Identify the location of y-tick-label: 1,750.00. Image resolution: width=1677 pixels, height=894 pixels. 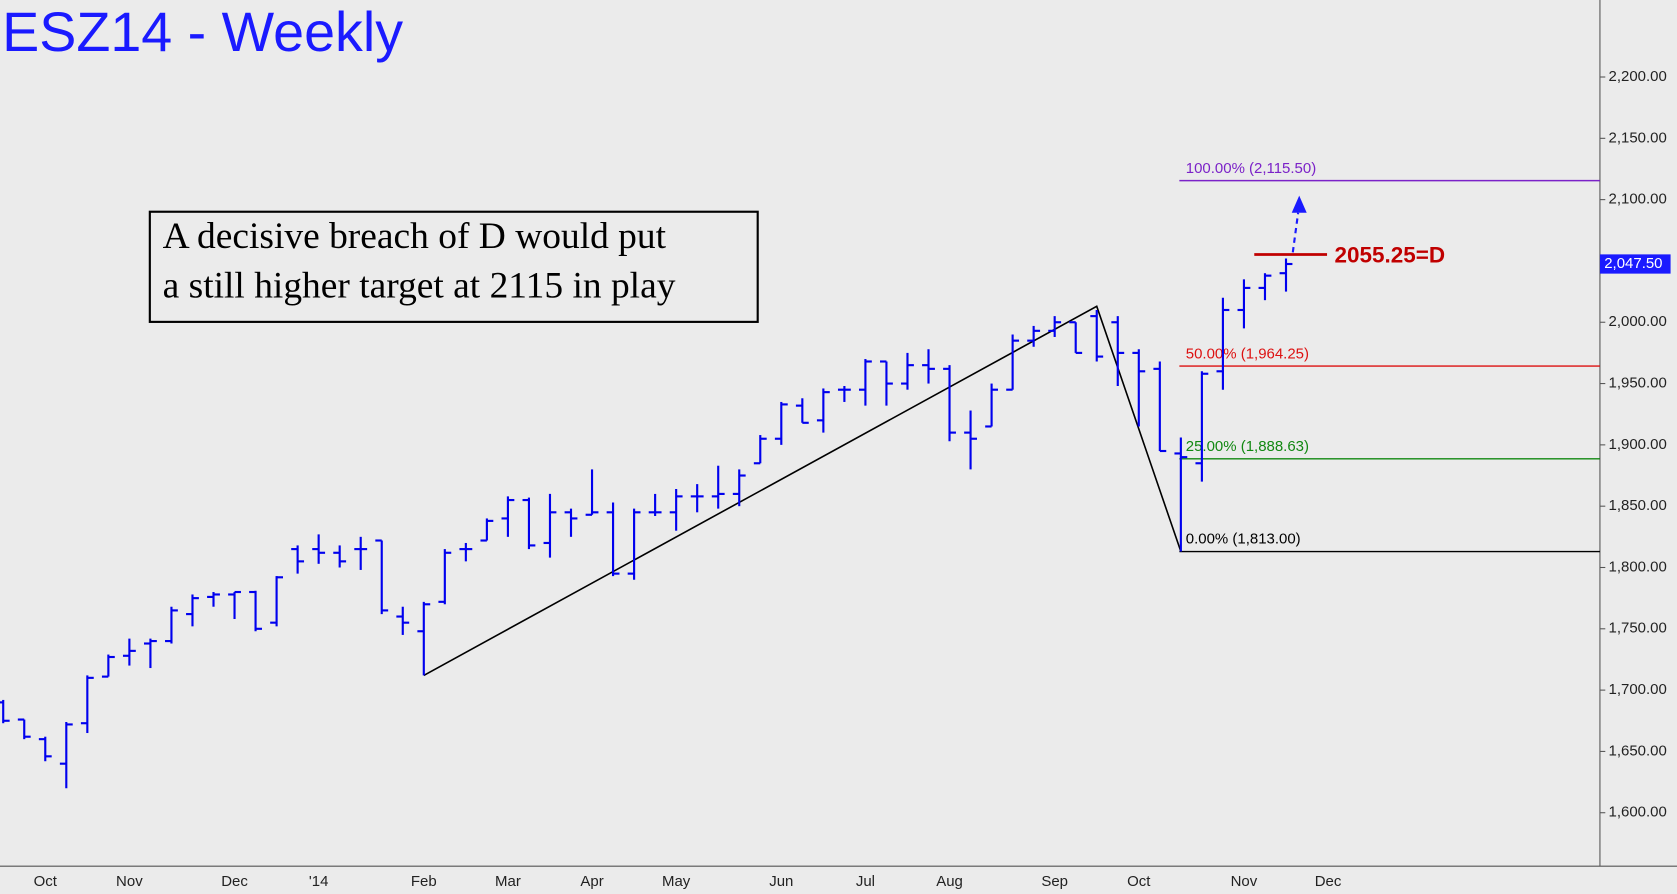
(1638, 628).